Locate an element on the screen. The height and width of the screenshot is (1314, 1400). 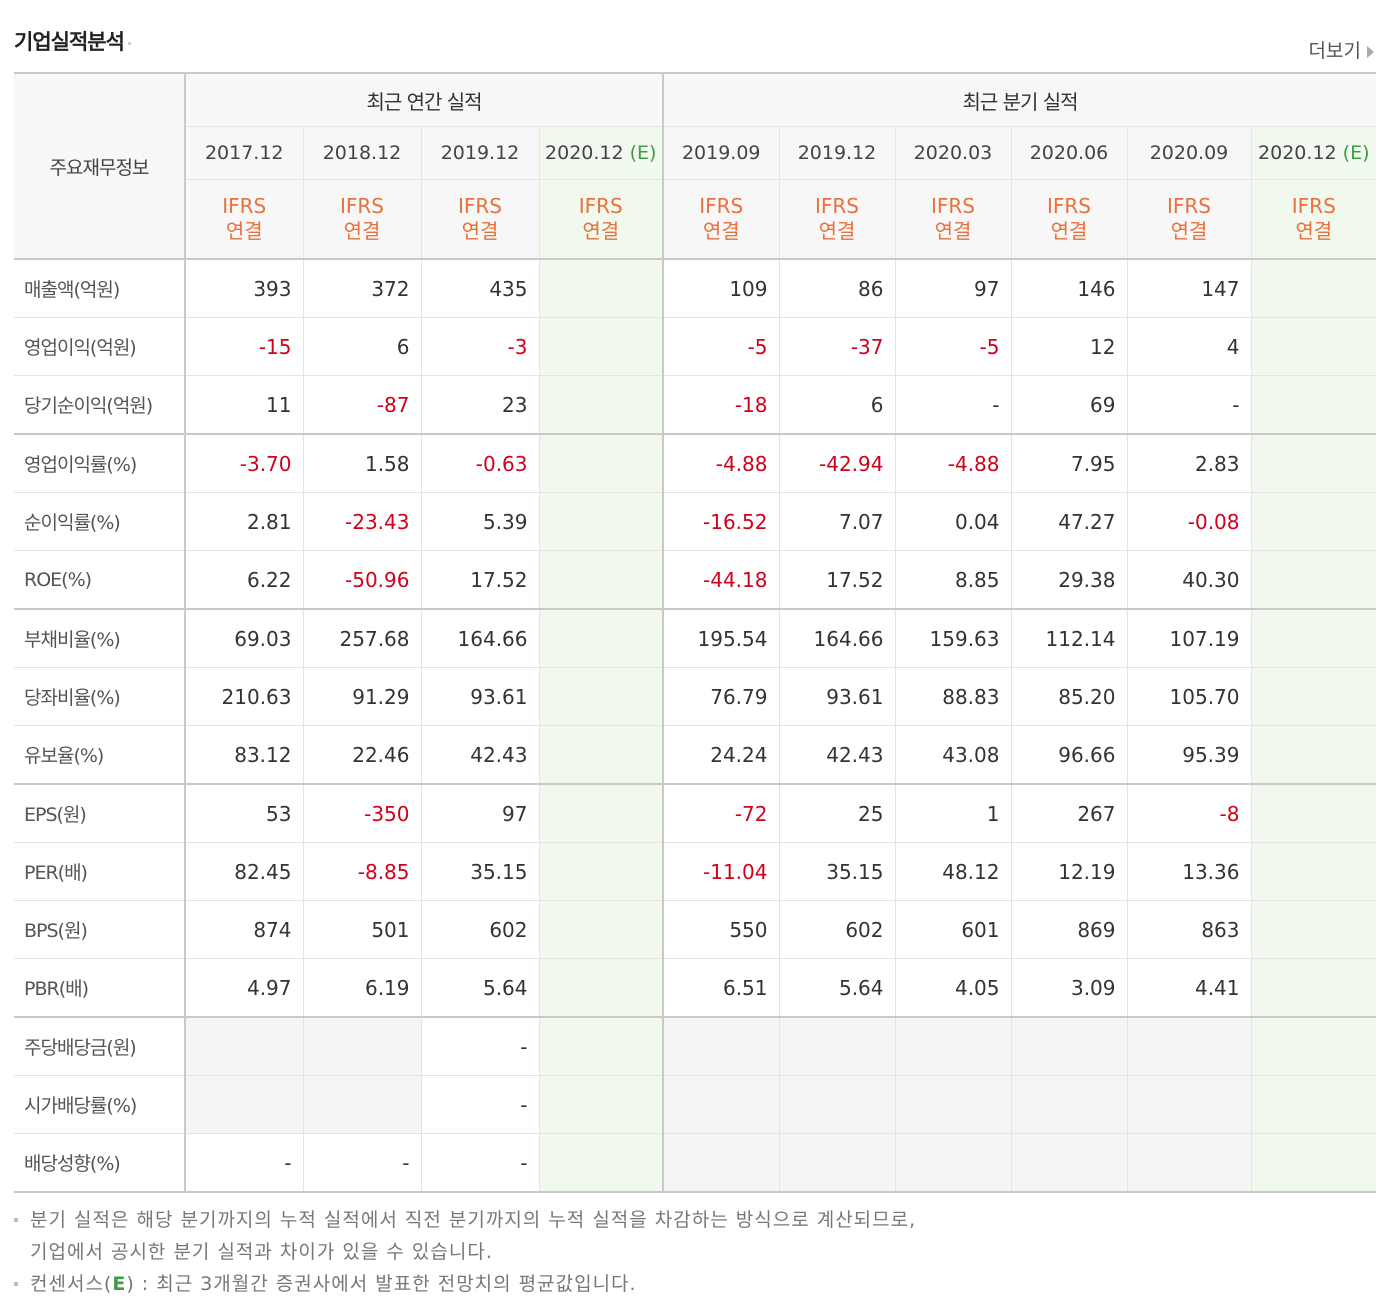
table-cell: 53 is located at coordinates (244, 813).